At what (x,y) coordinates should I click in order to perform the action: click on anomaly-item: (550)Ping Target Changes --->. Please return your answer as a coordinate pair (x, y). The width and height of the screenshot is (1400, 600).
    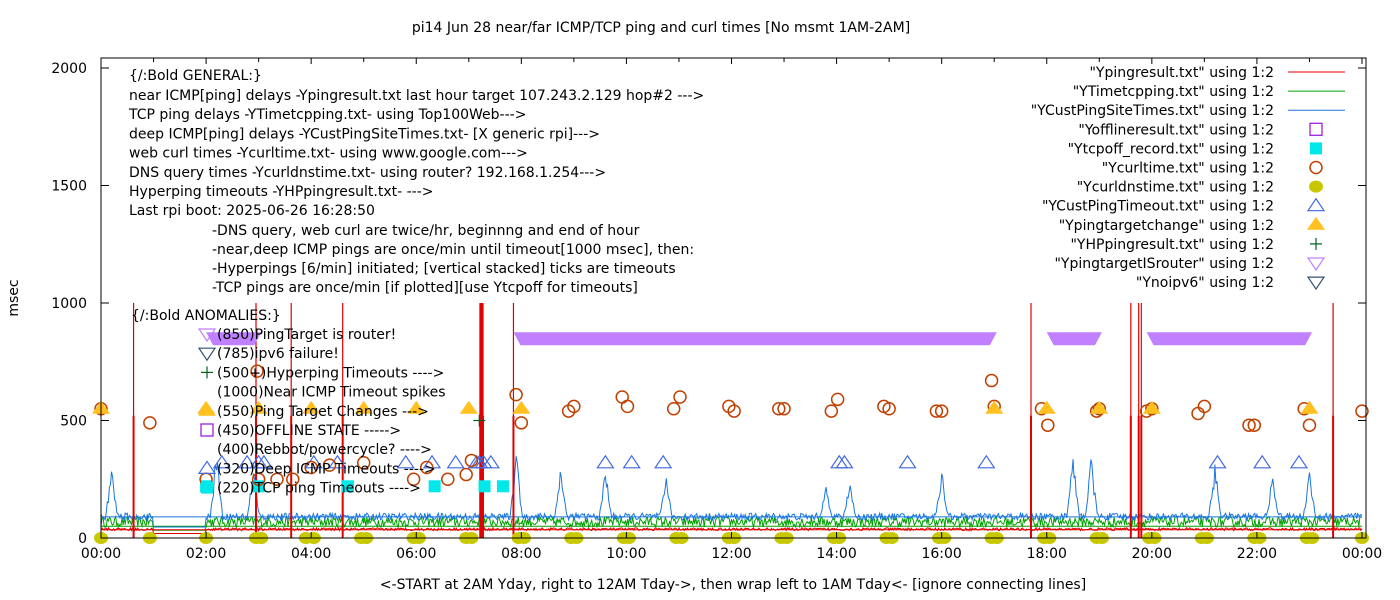
    Looking at the image, I should click on (323, 412).